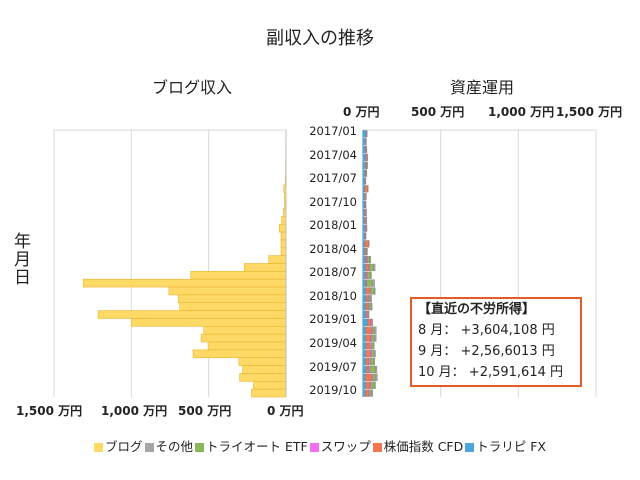 This screenshot has height=480, width=640. I want to click on legend-label: ブログ, so click(123, 446).